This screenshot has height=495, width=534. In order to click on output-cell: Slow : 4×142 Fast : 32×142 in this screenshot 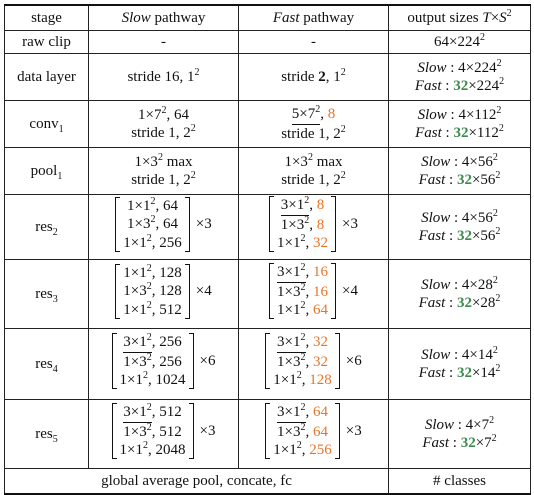, I will do `click(459, 364)`.